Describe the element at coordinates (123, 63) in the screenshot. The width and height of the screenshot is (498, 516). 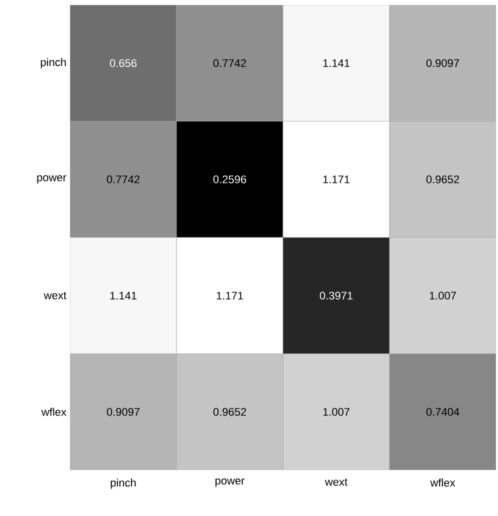
I see `data-label: 0.656` at that location.